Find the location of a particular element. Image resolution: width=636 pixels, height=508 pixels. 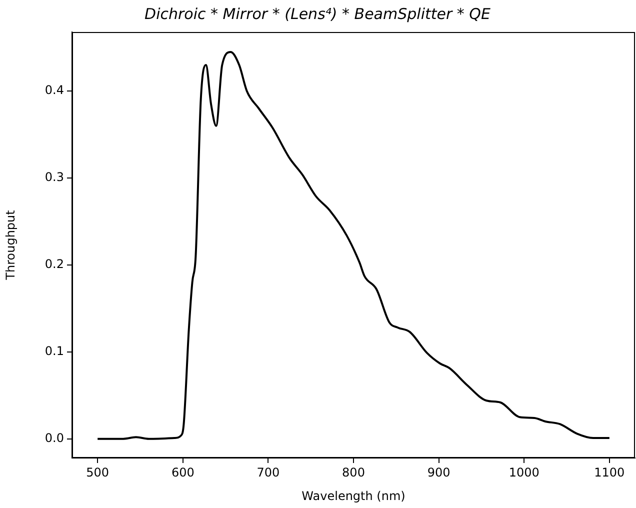

y-tick-label: 0.1 is located at coordinates (54, 351).